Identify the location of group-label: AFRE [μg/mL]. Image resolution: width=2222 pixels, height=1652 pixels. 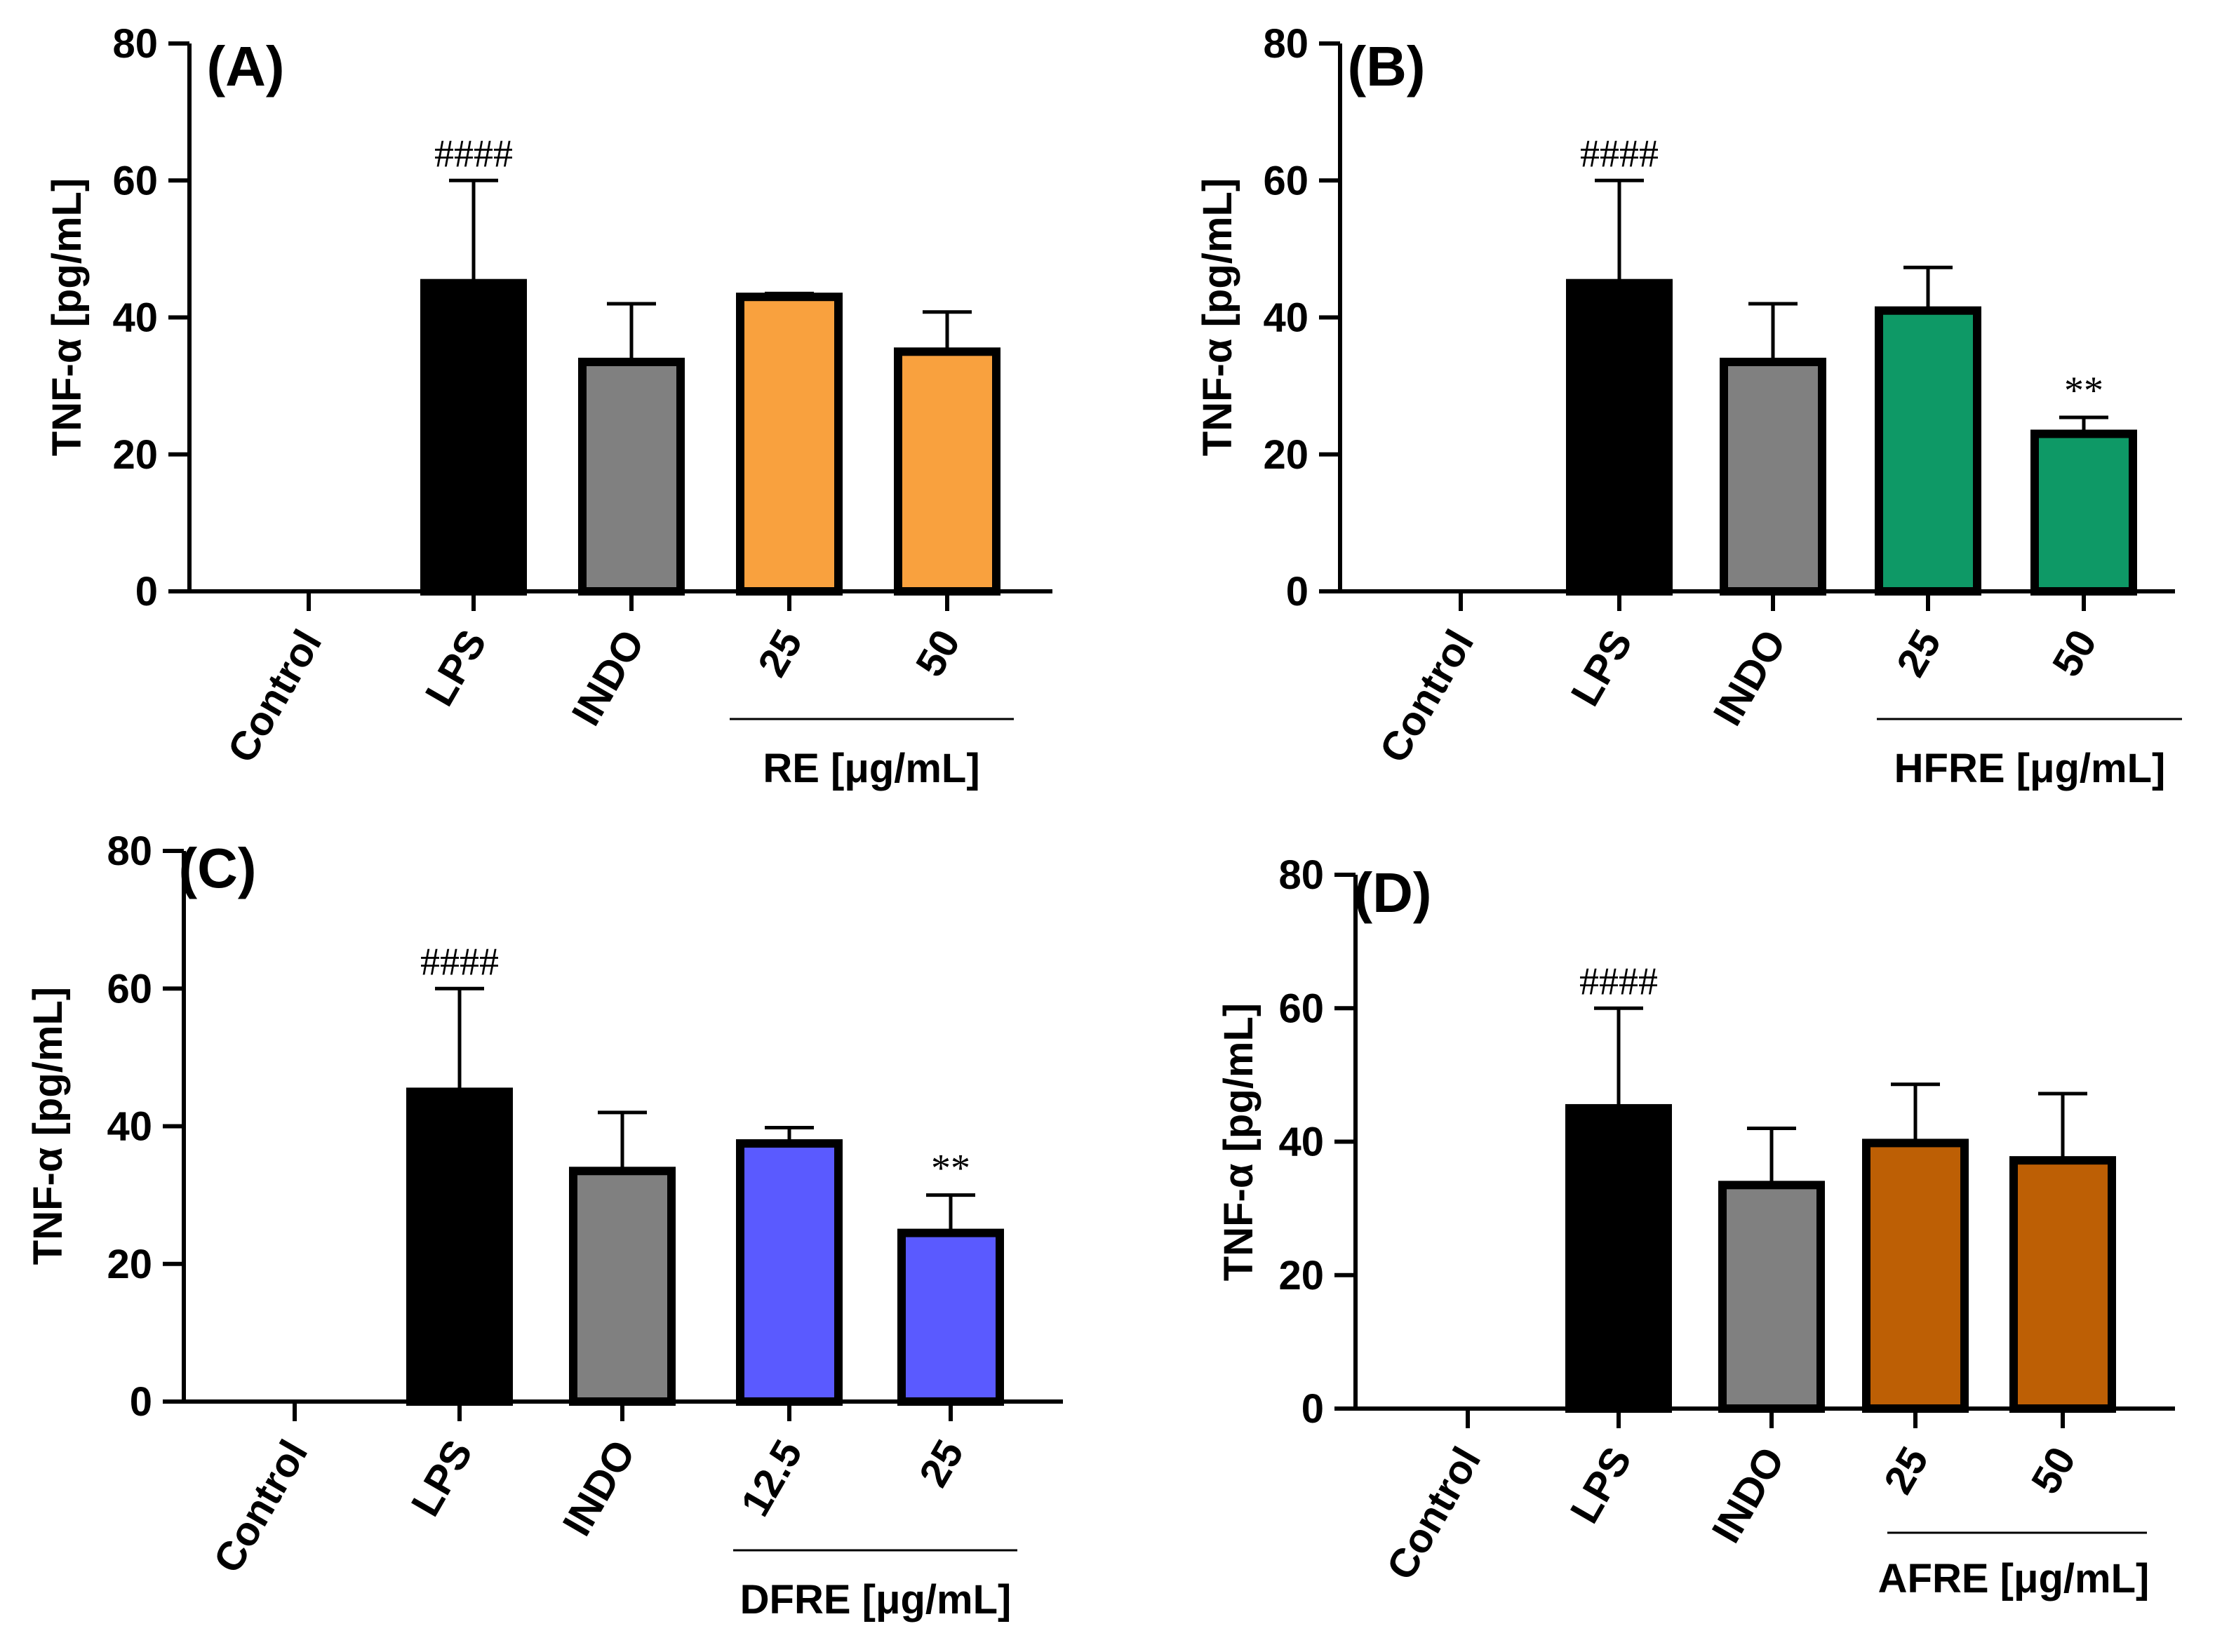
(2014, 1578).